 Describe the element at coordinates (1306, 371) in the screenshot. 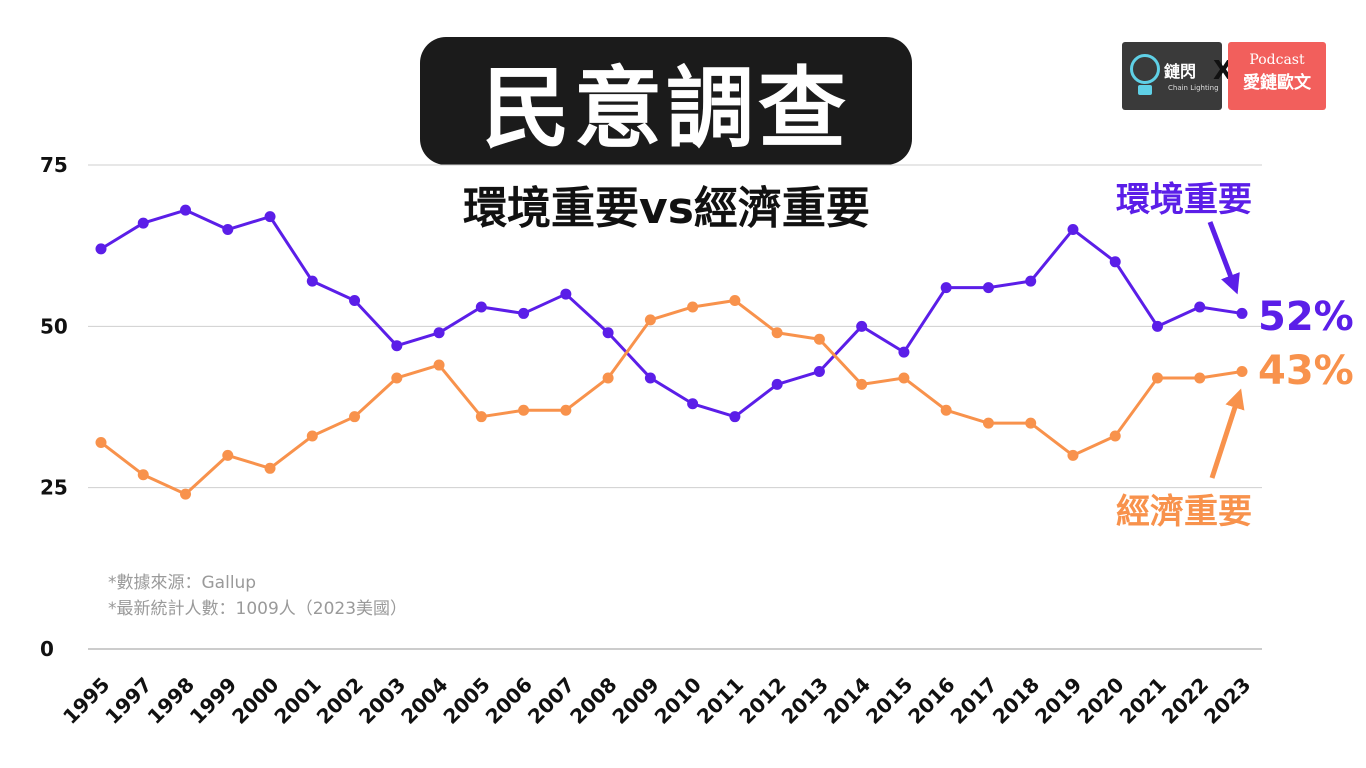

I see `end-value-economy: 43%` at that location.